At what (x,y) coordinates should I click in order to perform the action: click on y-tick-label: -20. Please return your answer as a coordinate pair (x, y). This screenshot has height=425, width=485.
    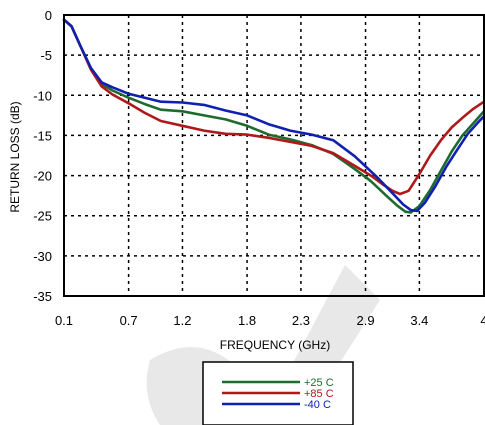
    Looking at the image, I should click on (42, 176).